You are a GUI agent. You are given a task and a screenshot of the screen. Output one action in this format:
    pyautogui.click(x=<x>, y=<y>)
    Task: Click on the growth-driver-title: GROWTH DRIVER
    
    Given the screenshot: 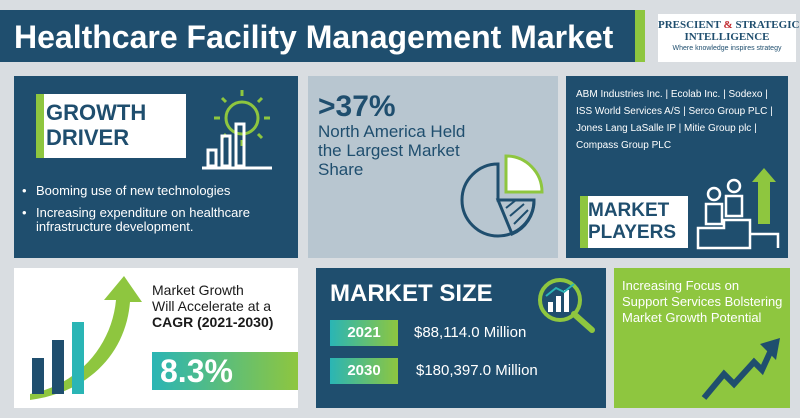 What is the action you would take?
    pyautogui.click(x=96, y=125)
    